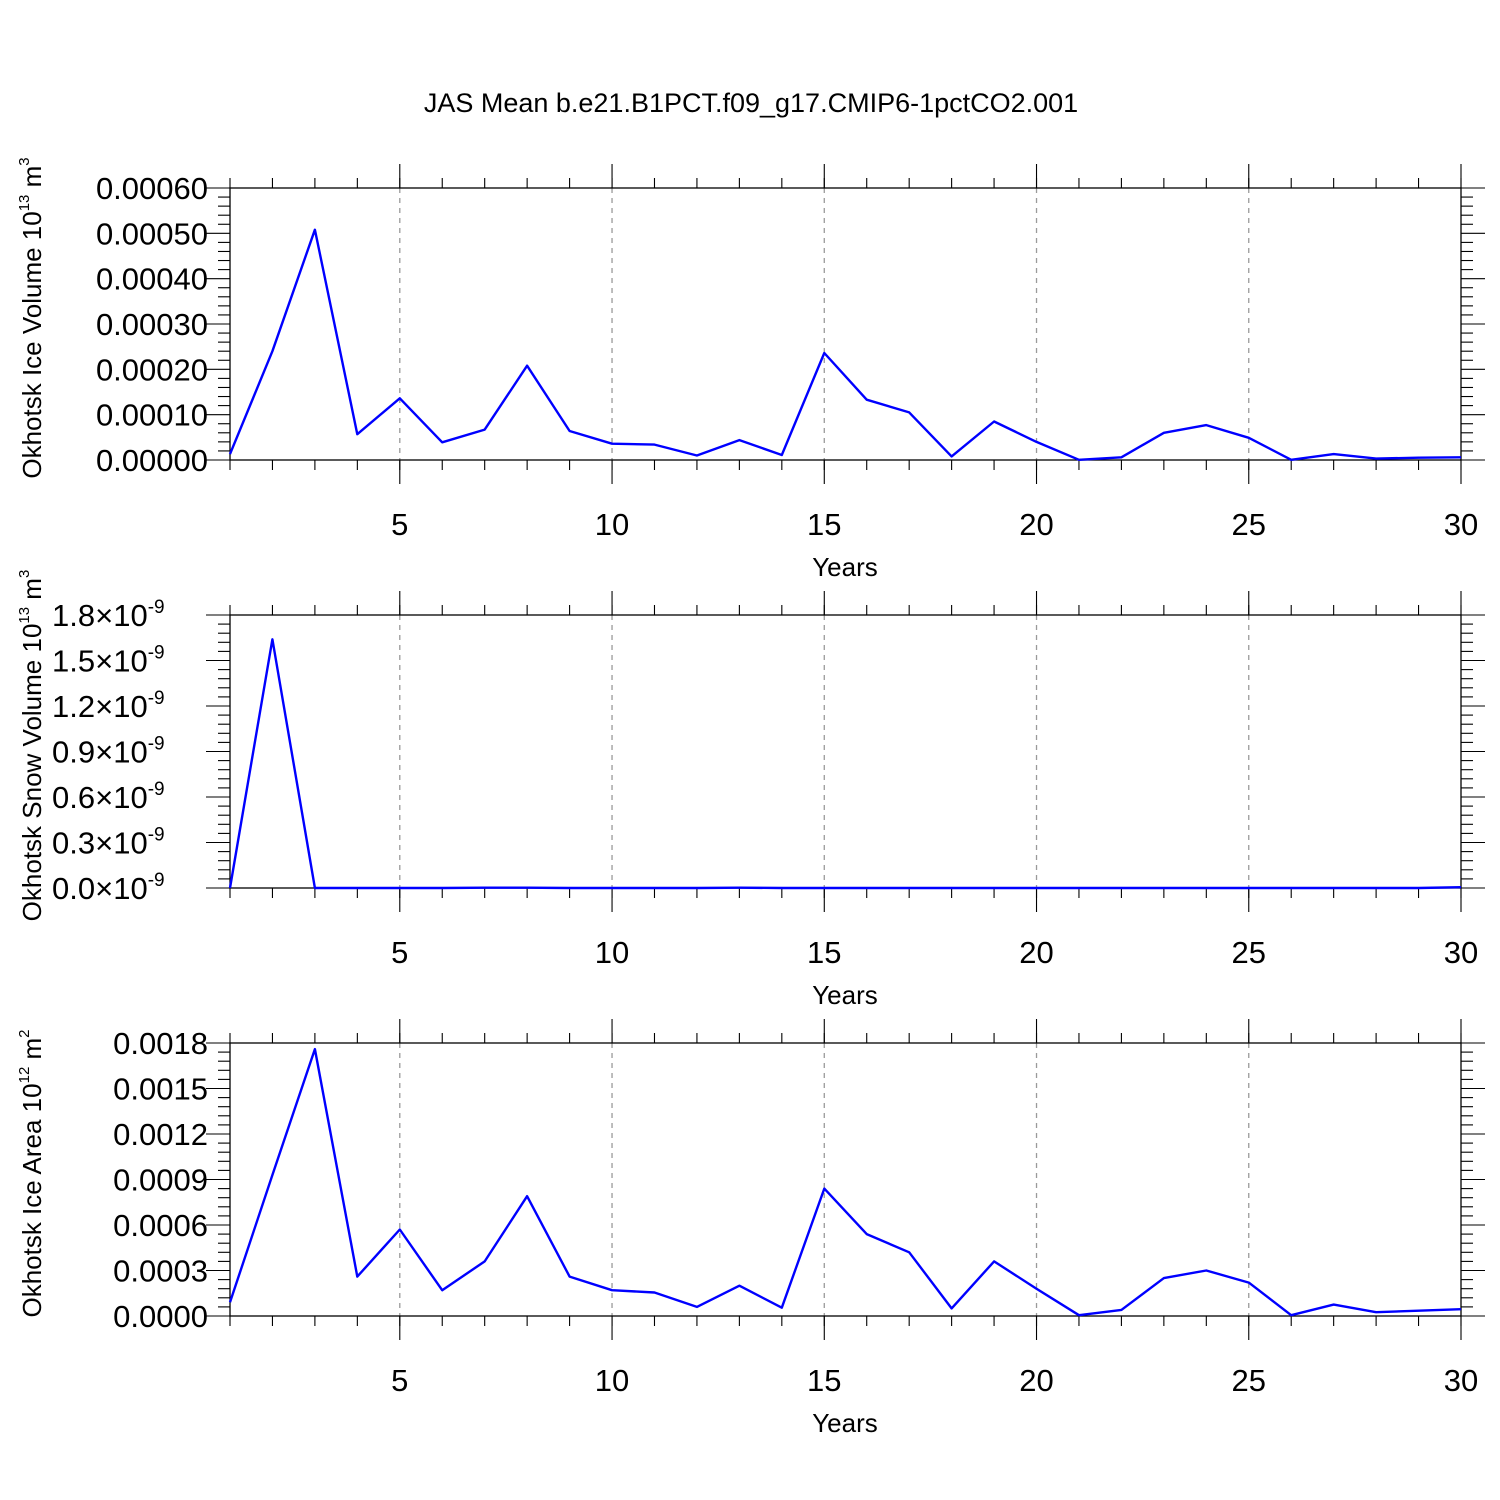 This screenshot has height=1500, width=1500. Describe the element at coordinates (152, 279) in the screenshot. I see `y-tick-label: 0.00040` at that location.